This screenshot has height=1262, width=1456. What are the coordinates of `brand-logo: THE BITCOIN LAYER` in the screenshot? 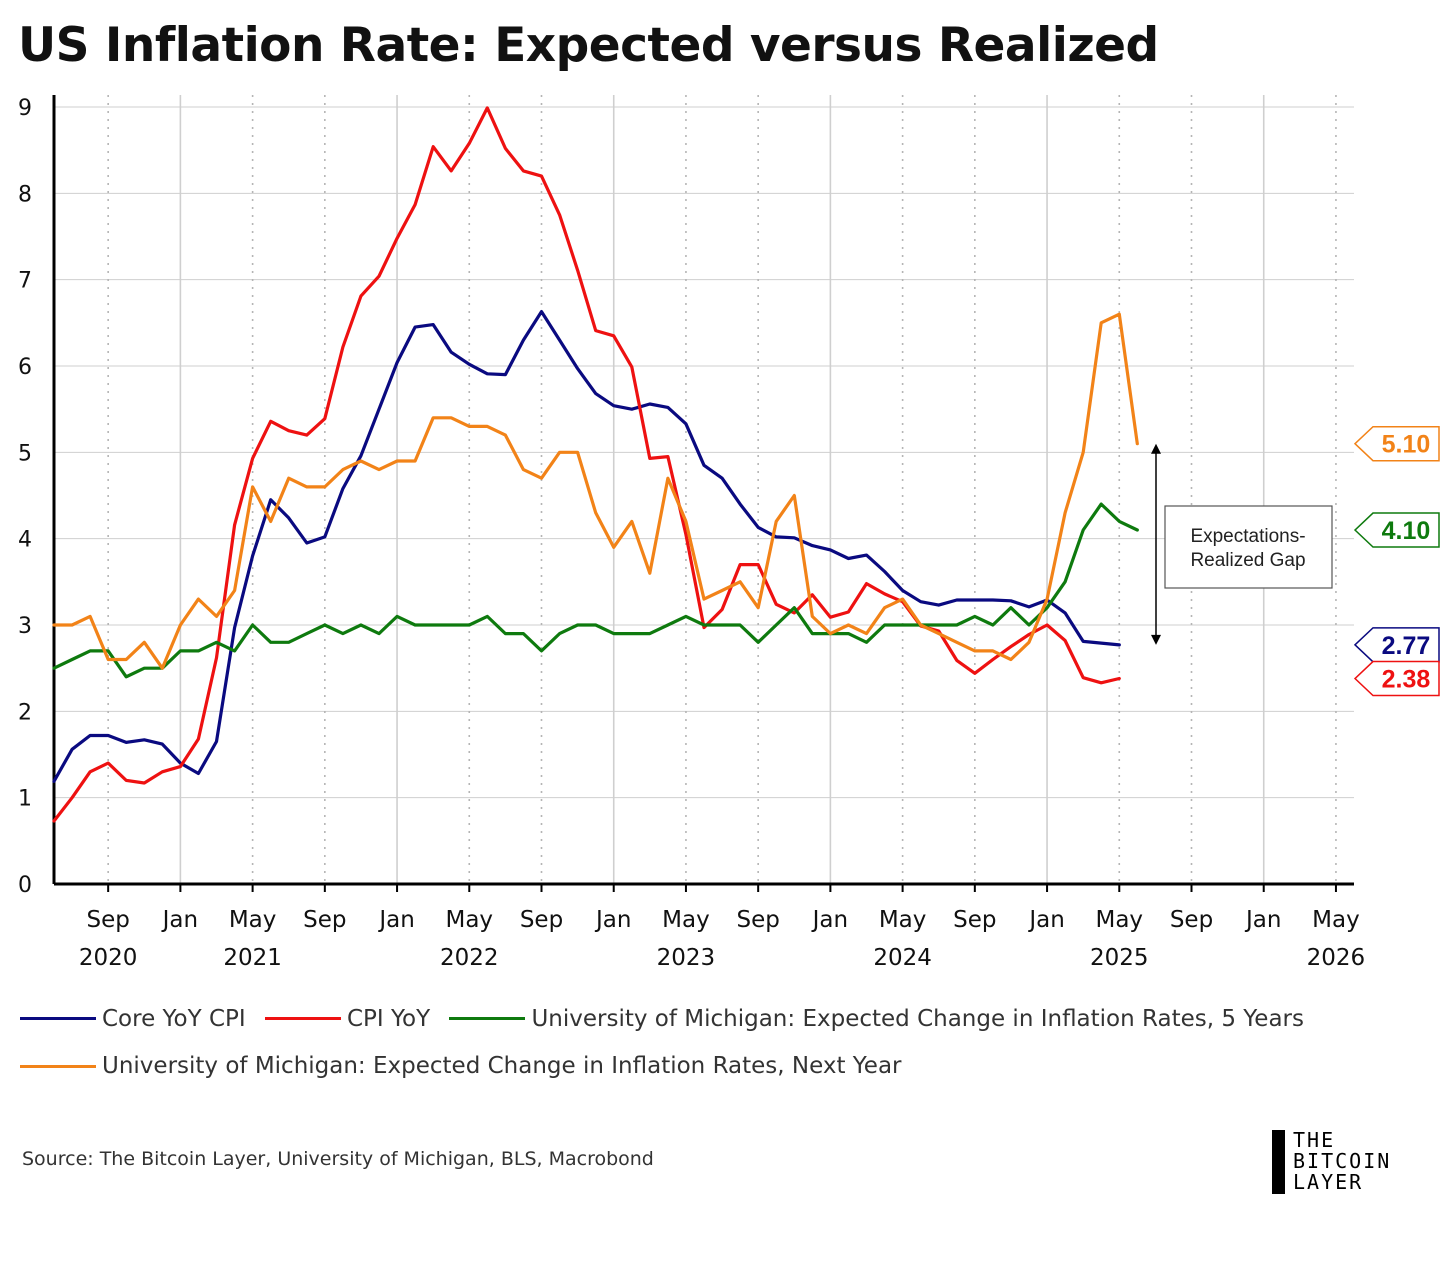 It's located at (1331, 1162).